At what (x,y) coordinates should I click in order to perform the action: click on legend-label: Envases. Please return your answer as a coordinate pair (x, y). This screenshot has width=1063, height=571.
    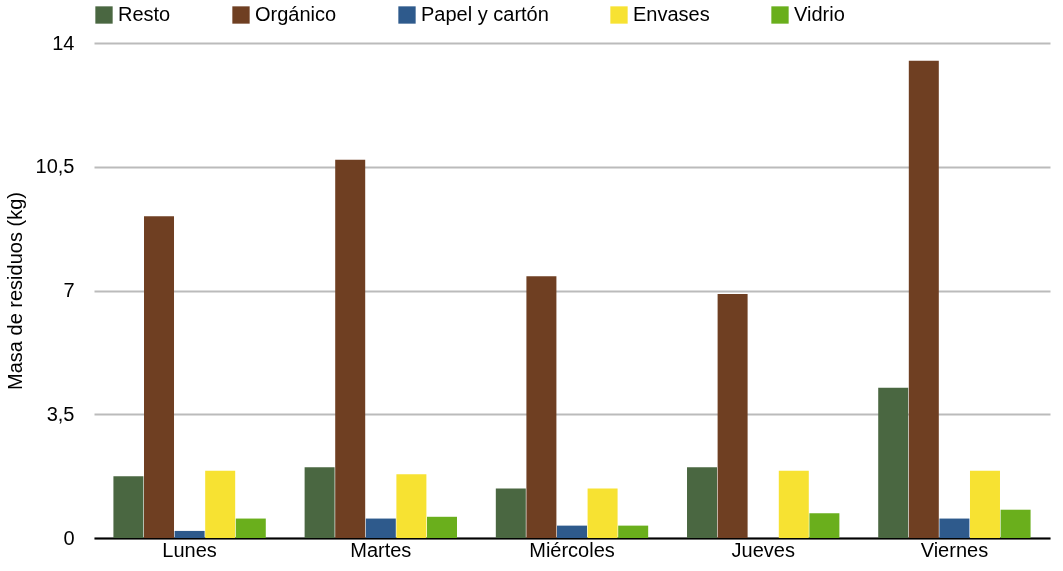
    Looking at the image, I should click on (671, 14).